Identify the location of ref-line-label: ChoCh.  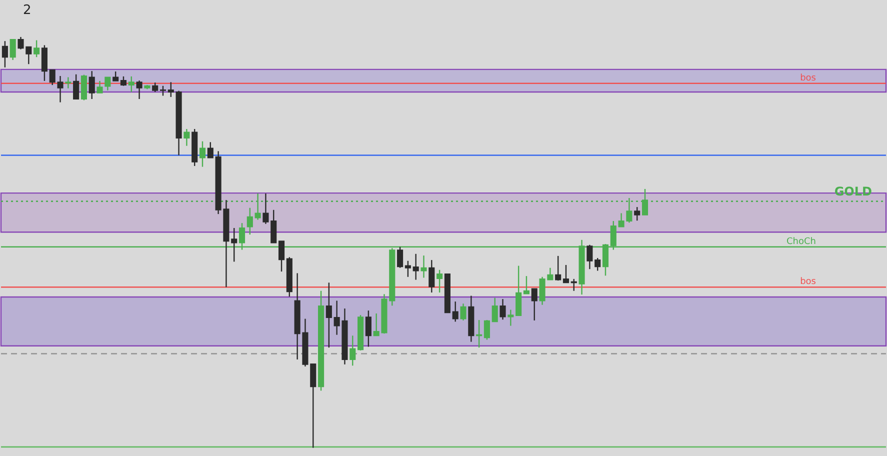
(801, 241).